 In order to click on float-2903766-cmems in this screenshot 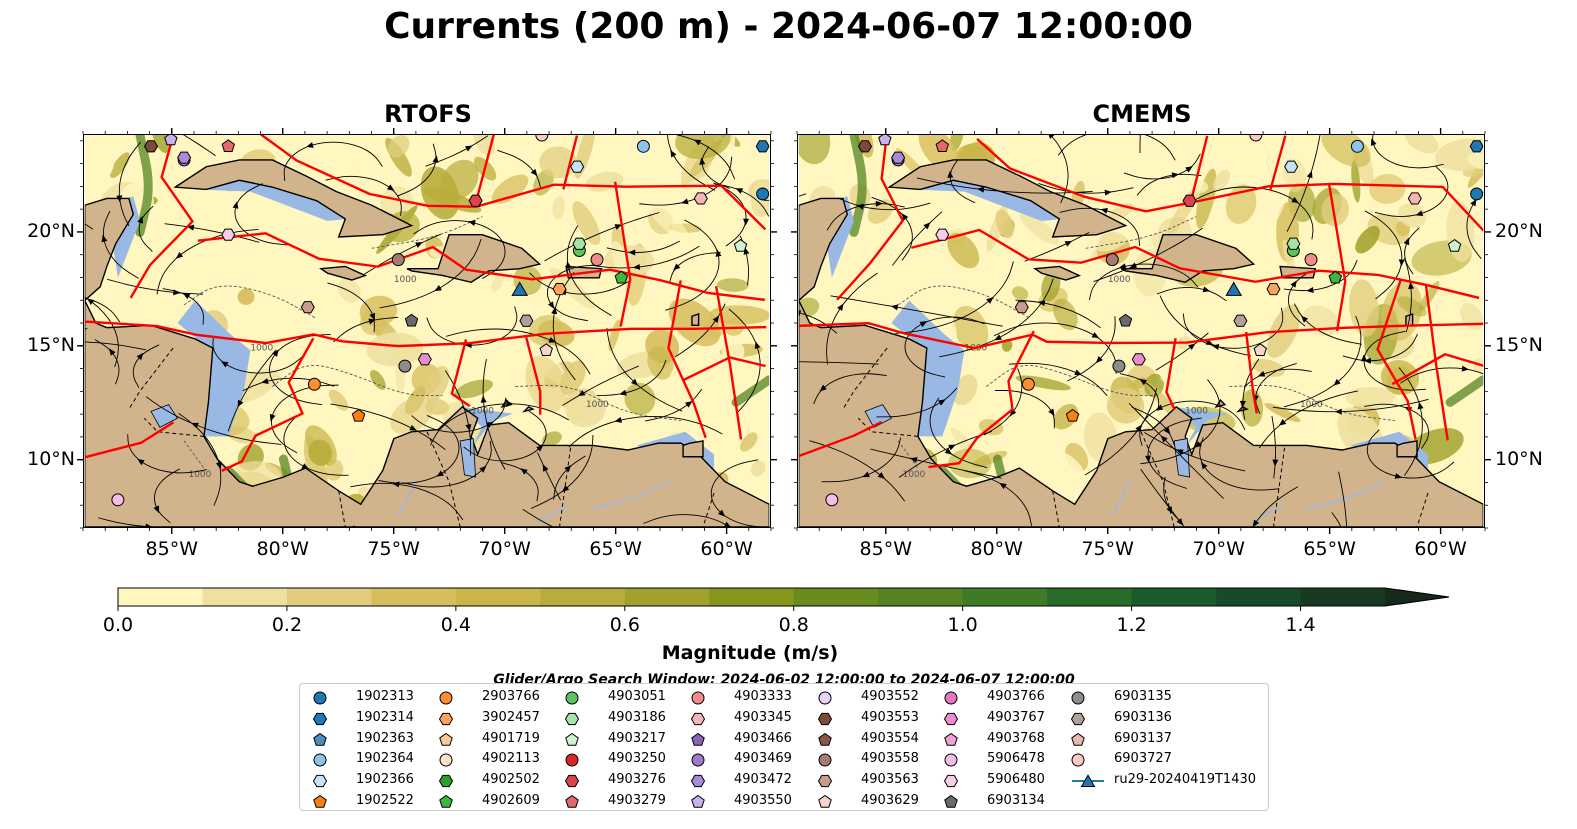, I will do `click(1028, 384)`.